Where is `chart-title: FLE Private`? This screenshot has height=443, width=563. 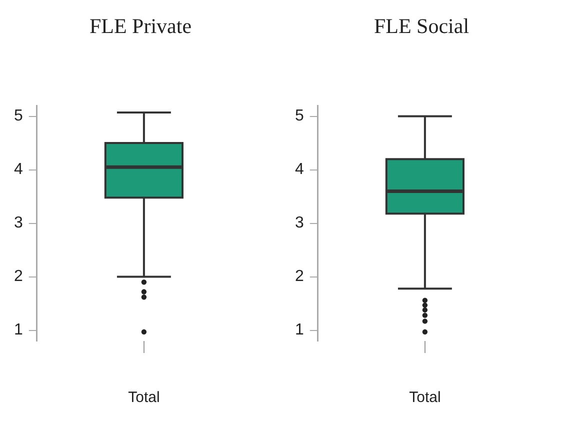
chart-title: FLE Private is located at coordinates (140, 26).